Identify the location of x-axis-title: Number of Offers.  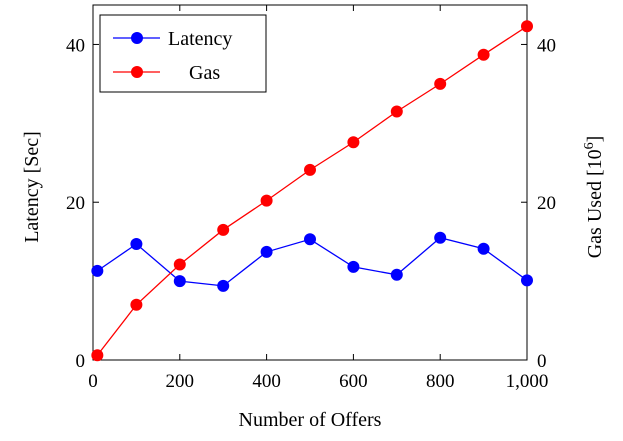
(310, 420).